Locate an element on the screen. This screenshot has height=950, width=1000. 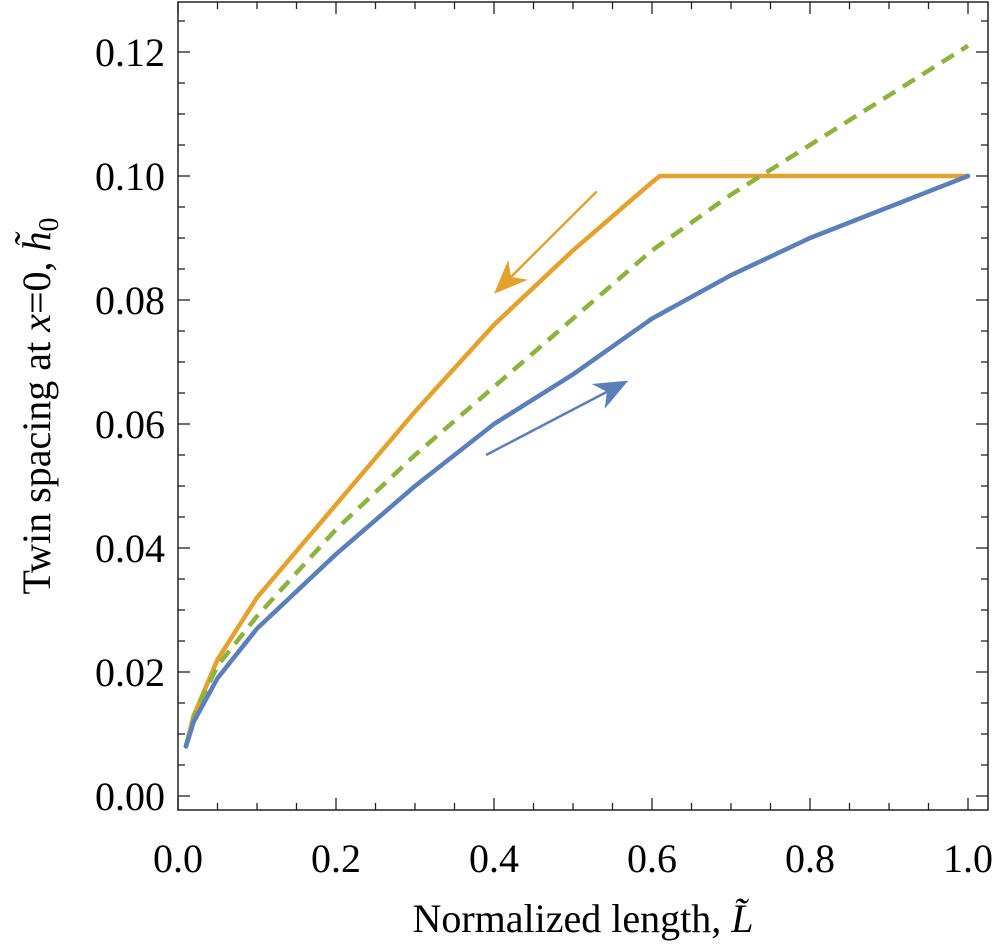
x-tick-label: 0.4 is located at coordinates (494, 858).